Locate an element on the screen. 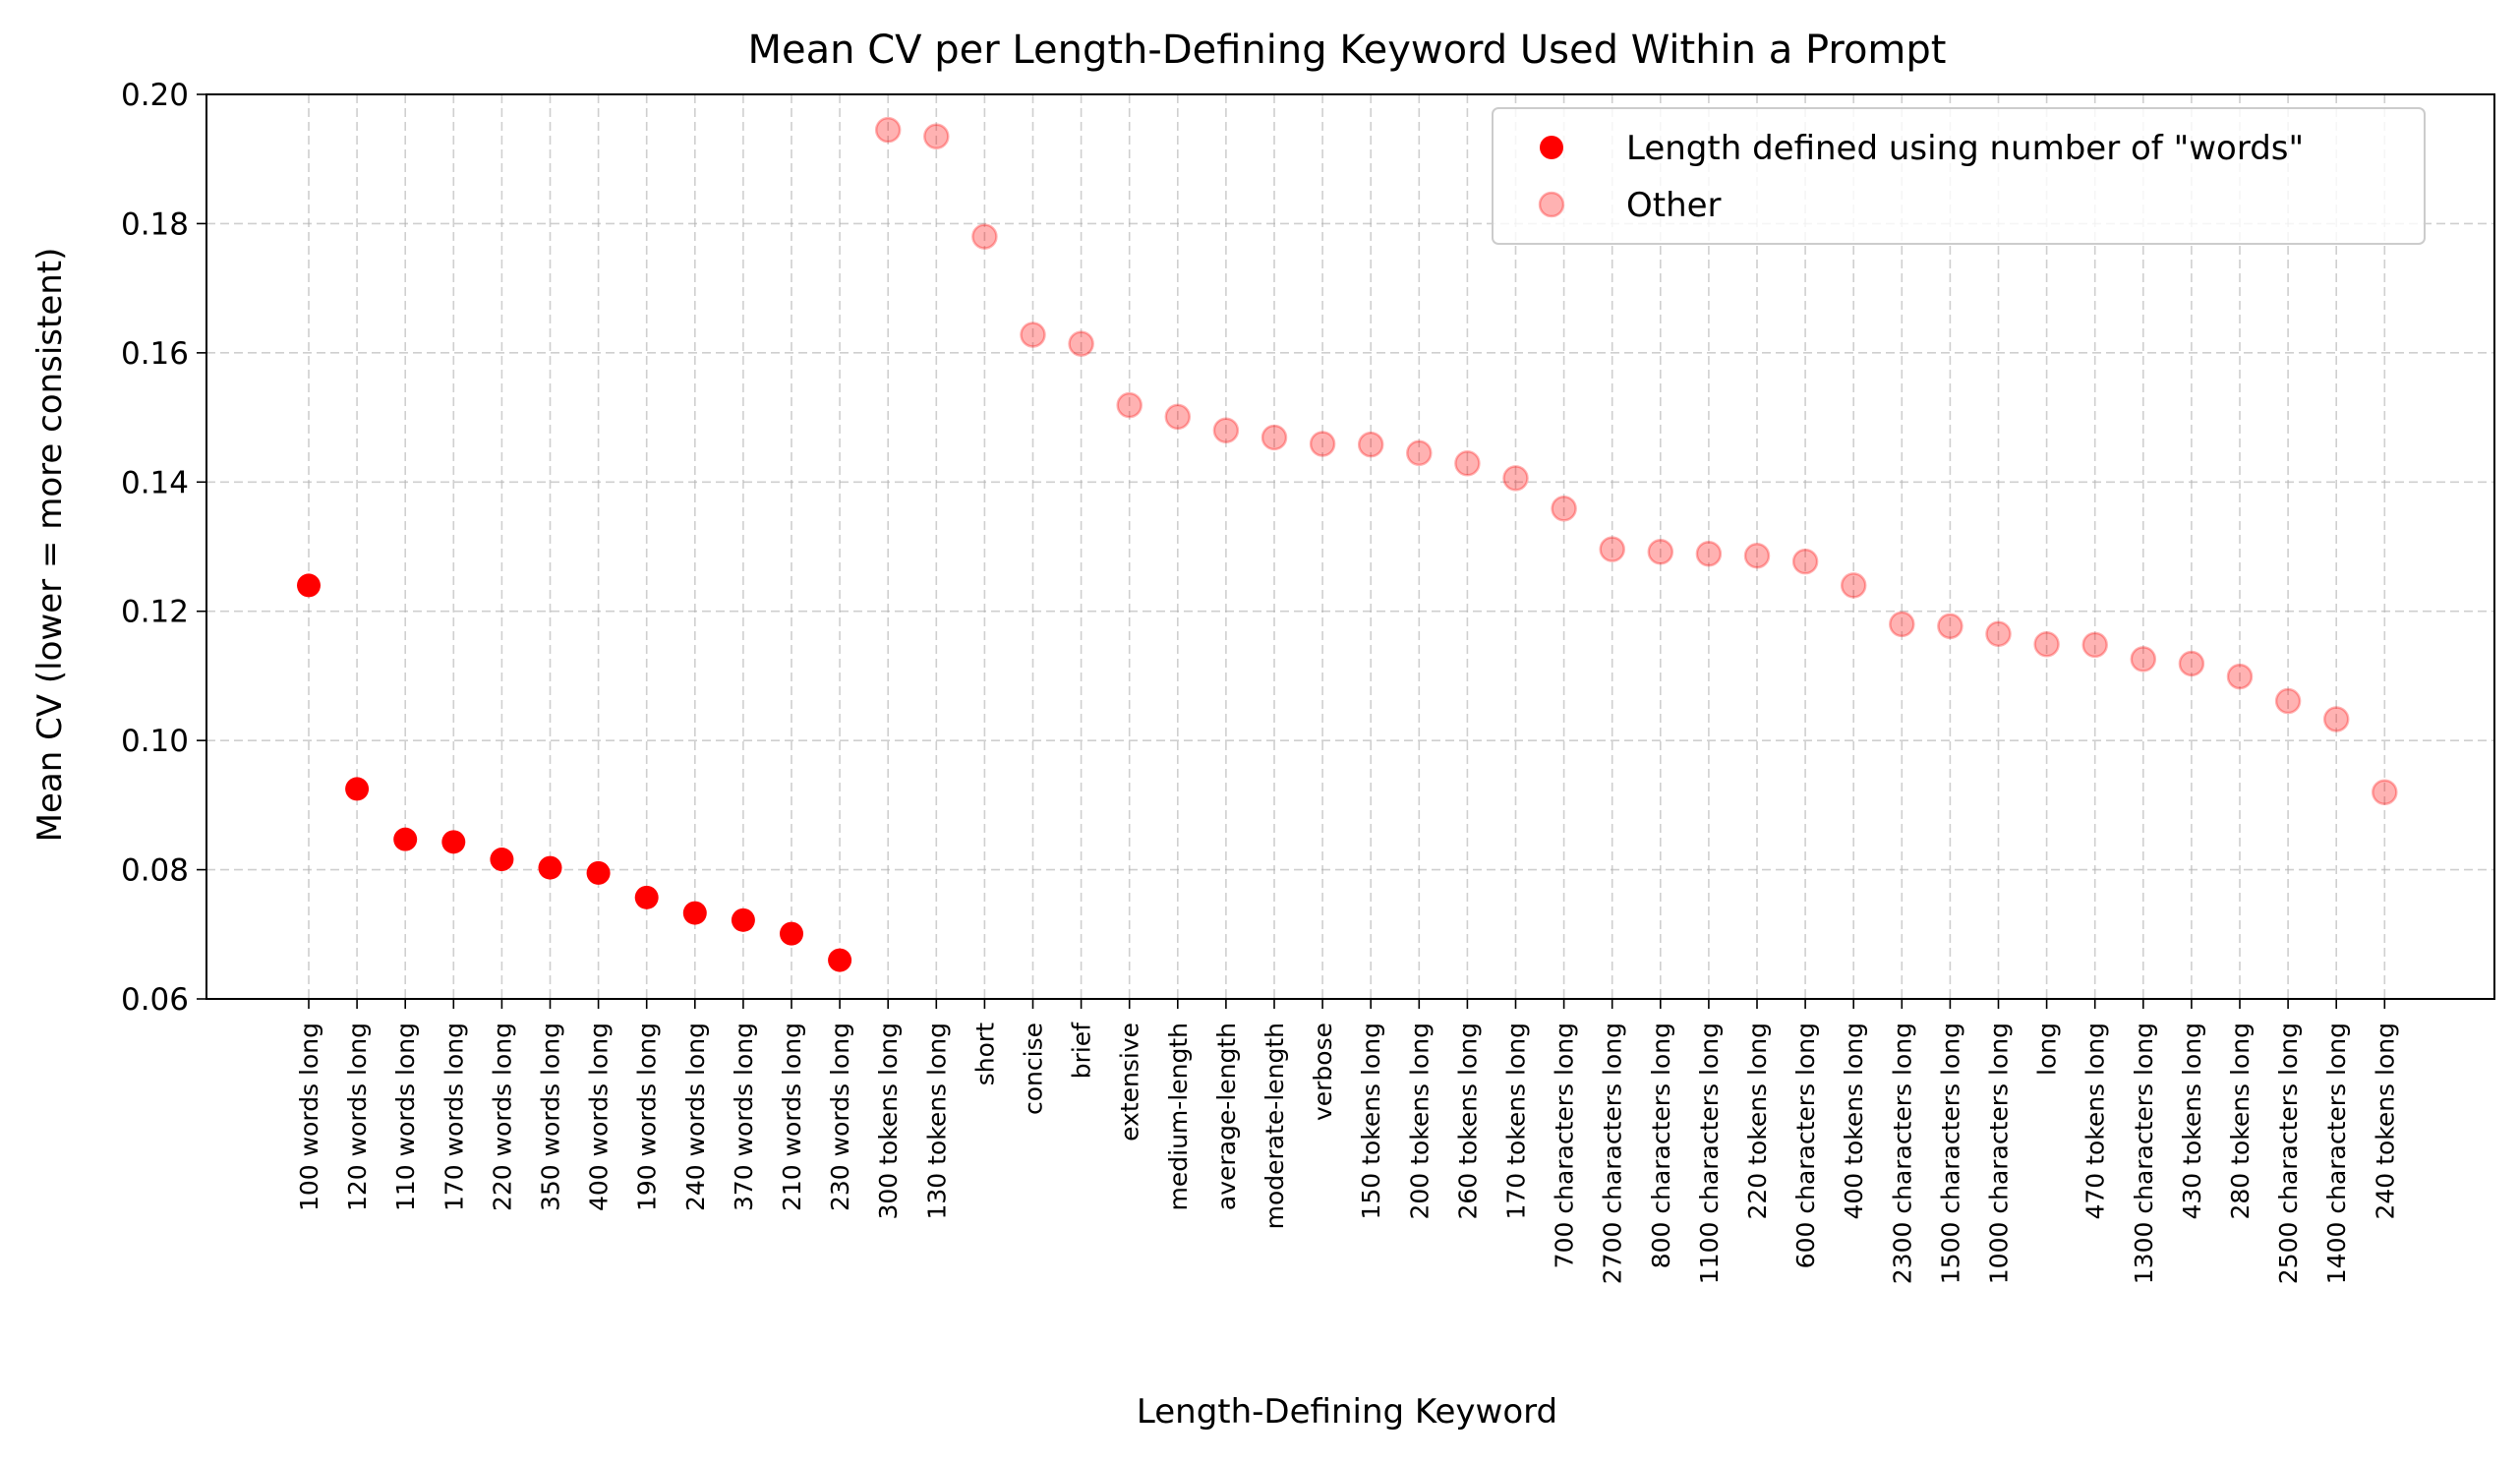 This screenshot has height=1463, width=2520. x-tick-label: 220 words long is located at coordinates (502, 1117).